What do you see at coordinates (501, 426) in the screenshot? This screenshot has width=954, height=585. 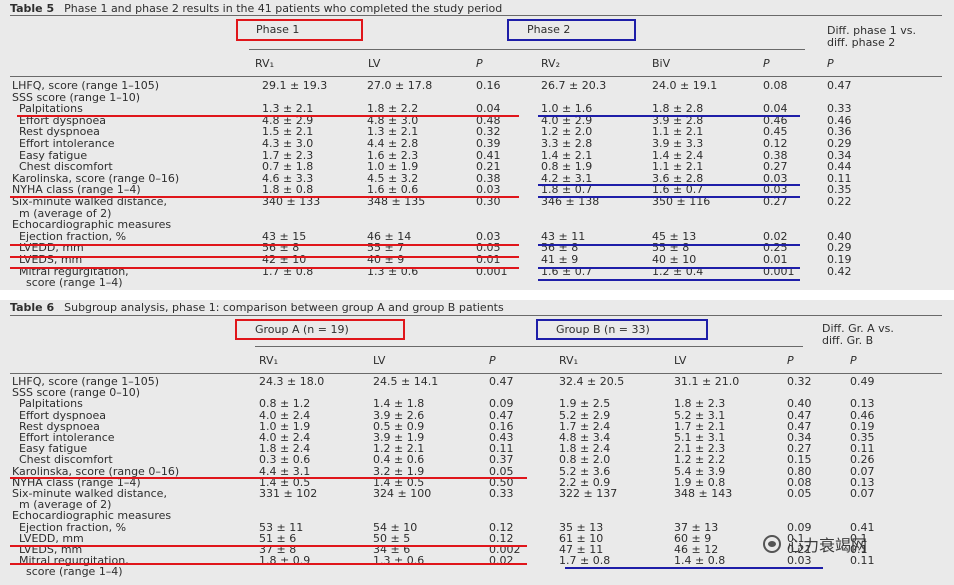 I see `table-cell: 0.16` at bounding box center [501, 426].